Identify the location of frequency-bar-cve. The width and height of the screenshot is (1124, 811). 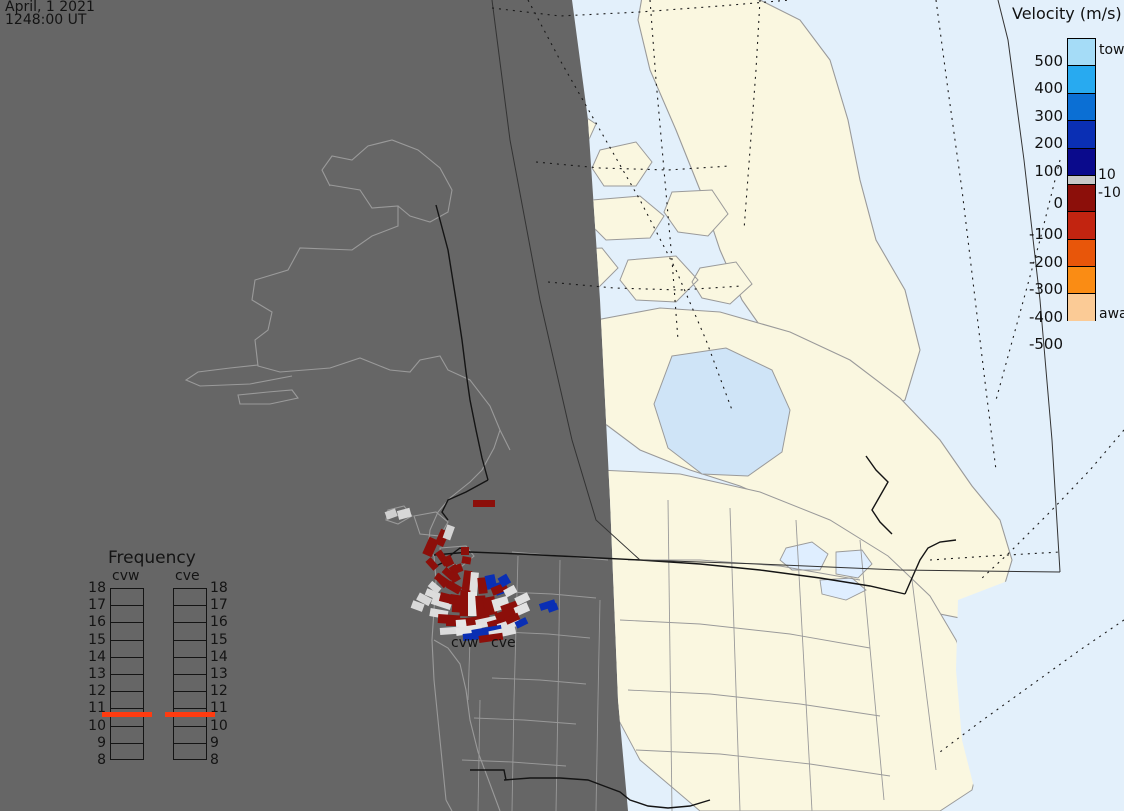
(190, 674).